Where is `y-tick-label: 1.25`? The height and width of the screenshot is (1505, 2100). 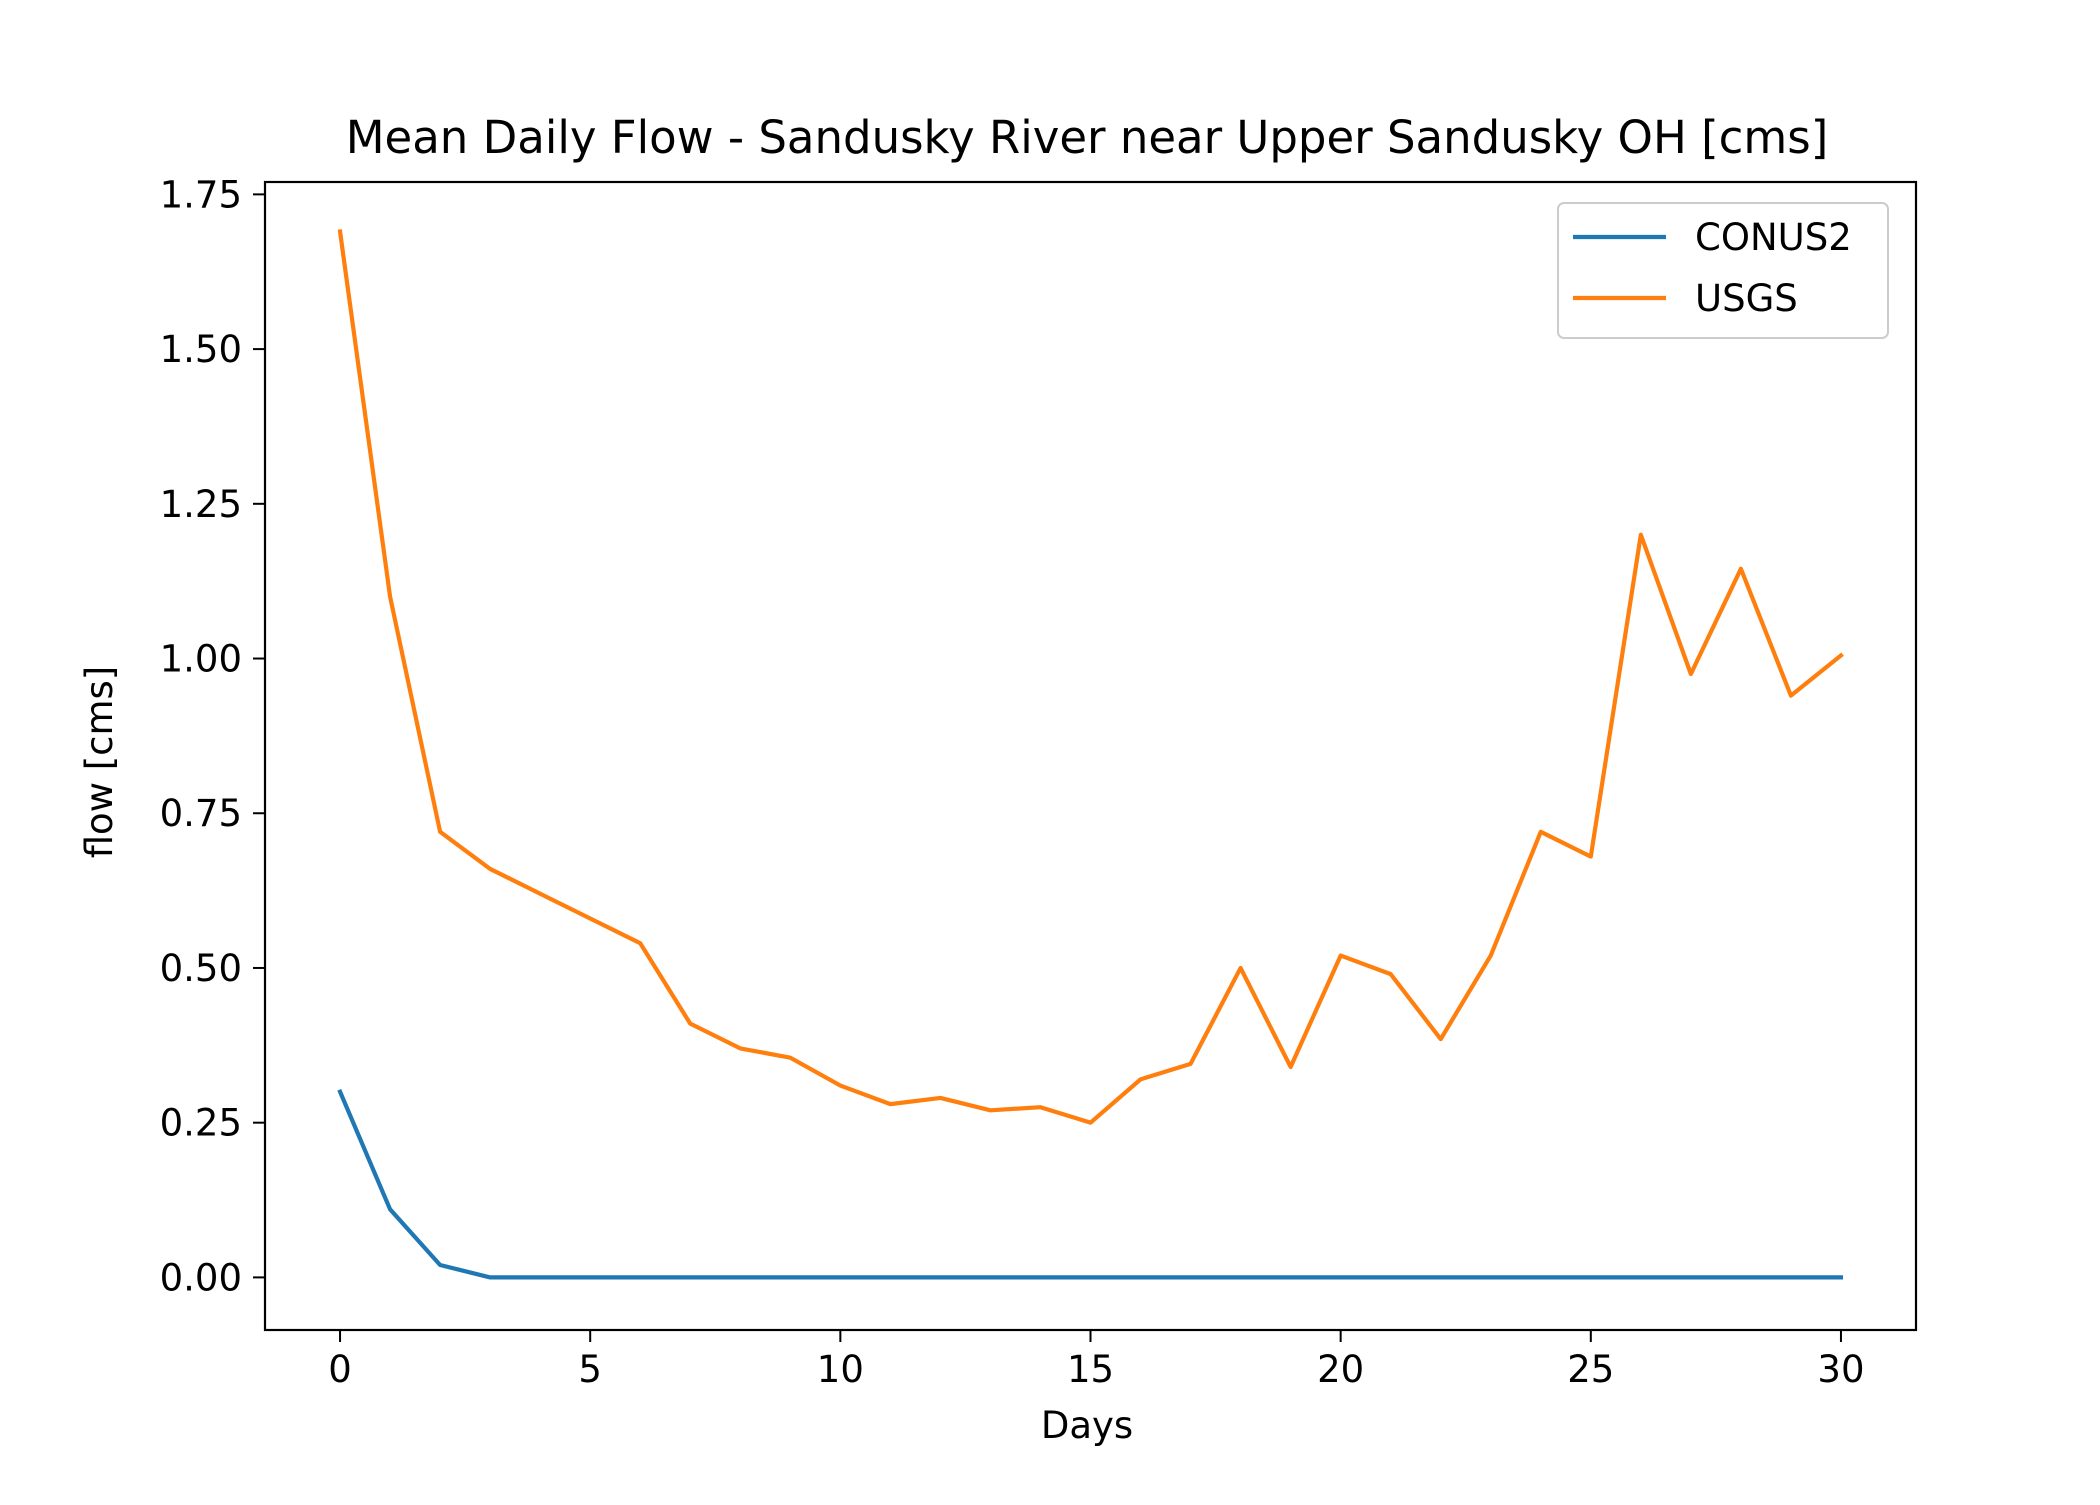 y-tick-label: 1.25 is located at coordinates (201, 504).